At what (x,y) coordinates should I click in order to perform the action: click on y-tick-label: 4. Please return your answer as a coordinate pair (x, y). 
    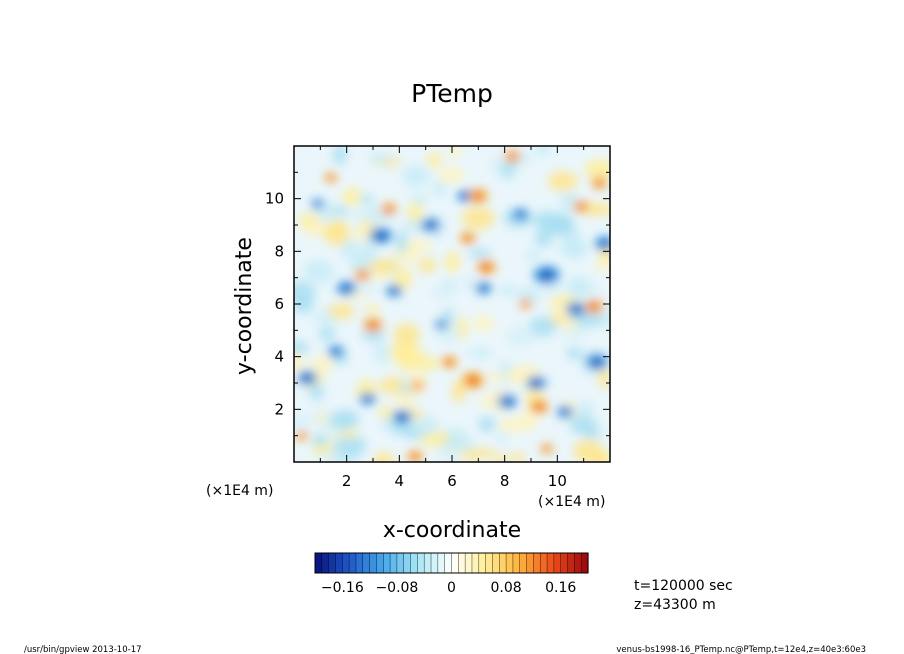
    Looking at the image, I should click on (279, 357).